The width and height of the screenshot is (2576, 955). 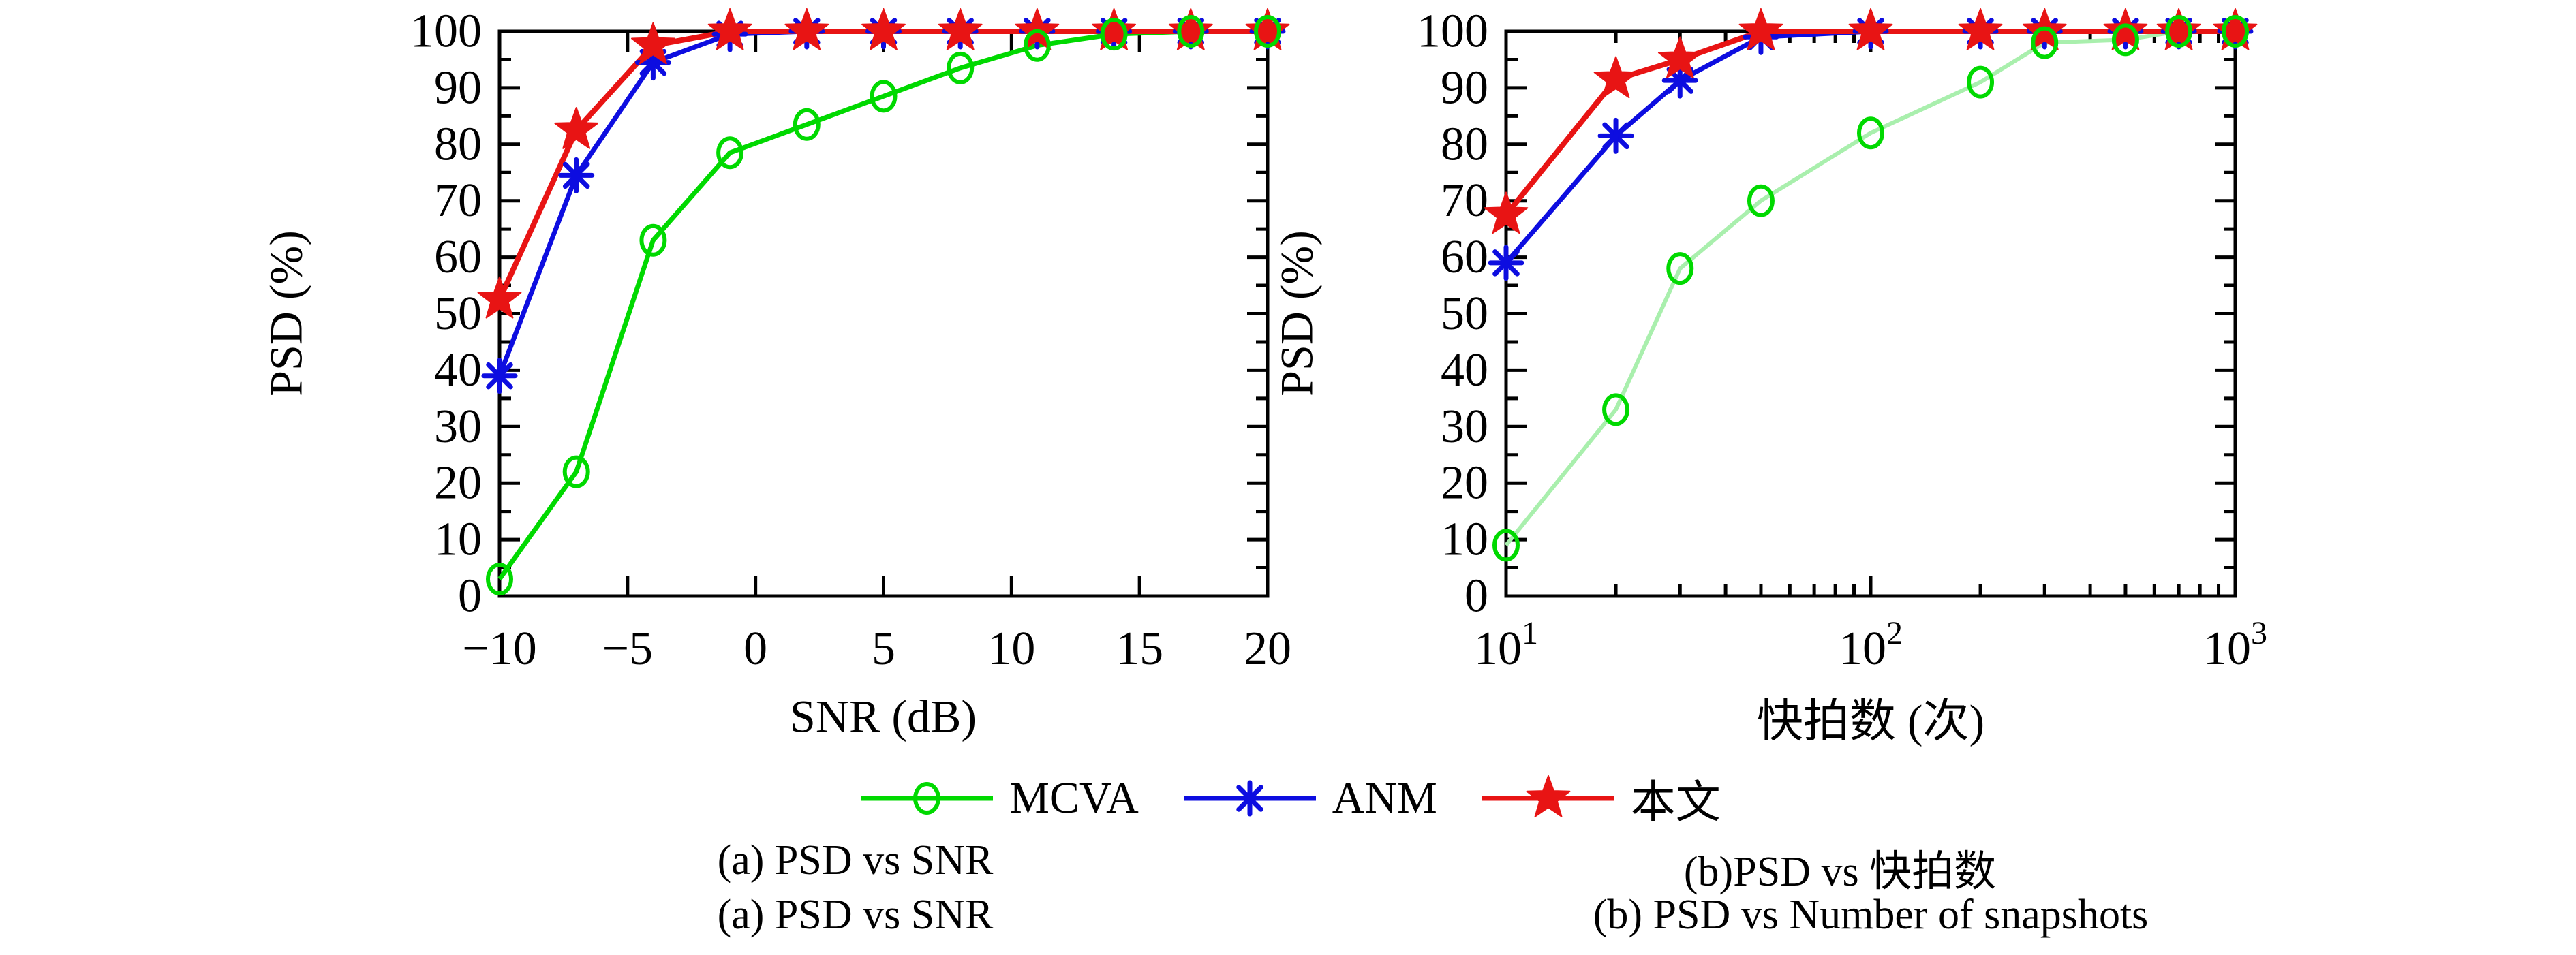 What do you see at coordinates (286, 313) in the screenshot?
I see `y-axis-label-left: PSD (%)` at bounding box center [286, 313].